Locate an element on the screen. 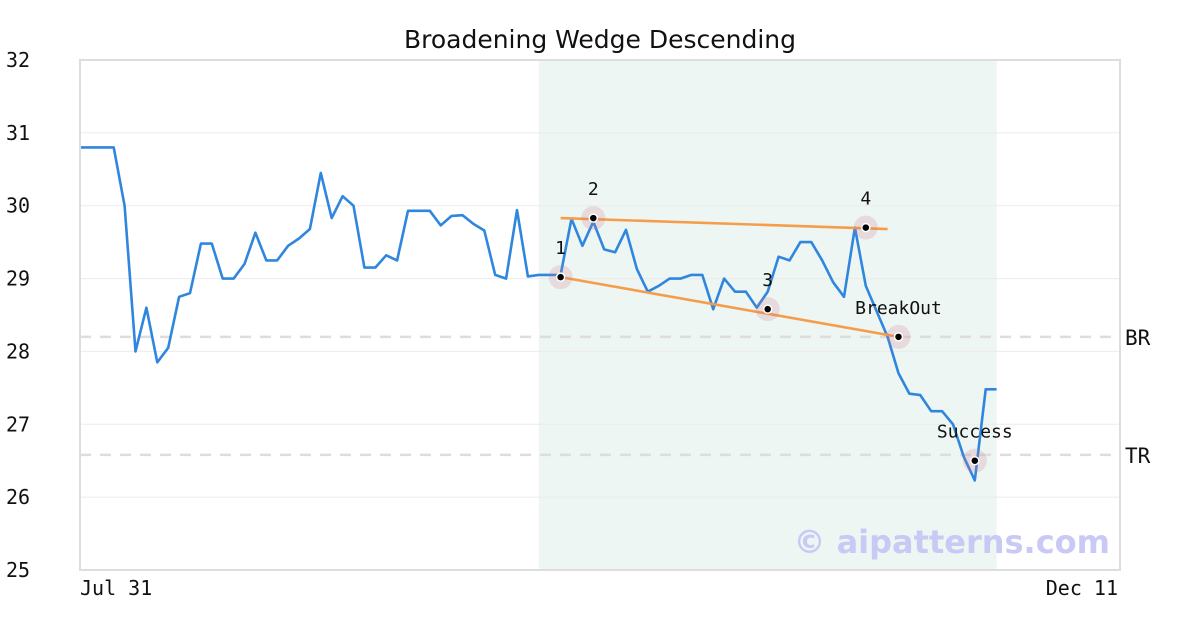  y-tick-label: 32 is located at coordinates (18, 60).